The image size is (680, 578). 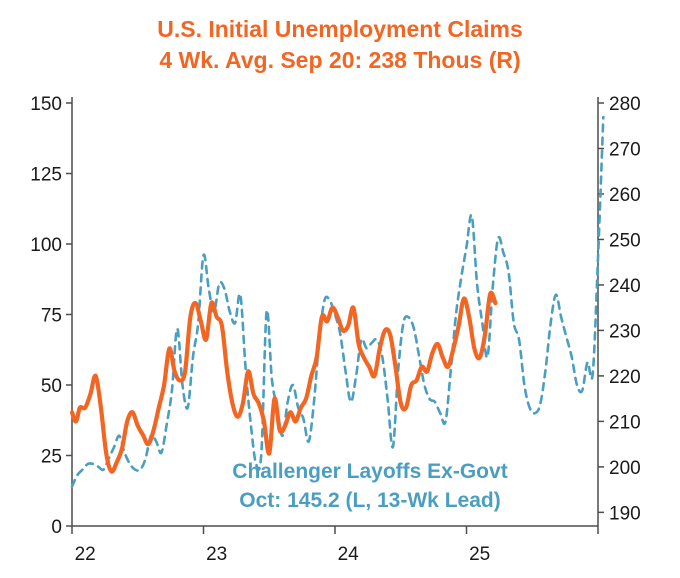 What do you see at coordinates (339, 60) in the screenshot?
I see `chart-subtitle: 4 Wk. Avg. Sep 20: 238 Thous (R)` at bounding box center [339, 60].